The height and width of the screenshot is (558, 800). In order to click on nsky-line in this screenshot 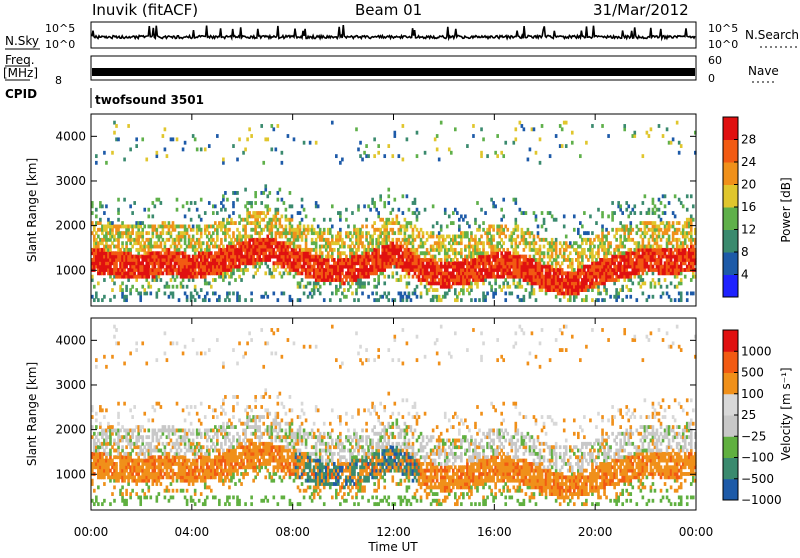, I will do `click(393, 31)`.